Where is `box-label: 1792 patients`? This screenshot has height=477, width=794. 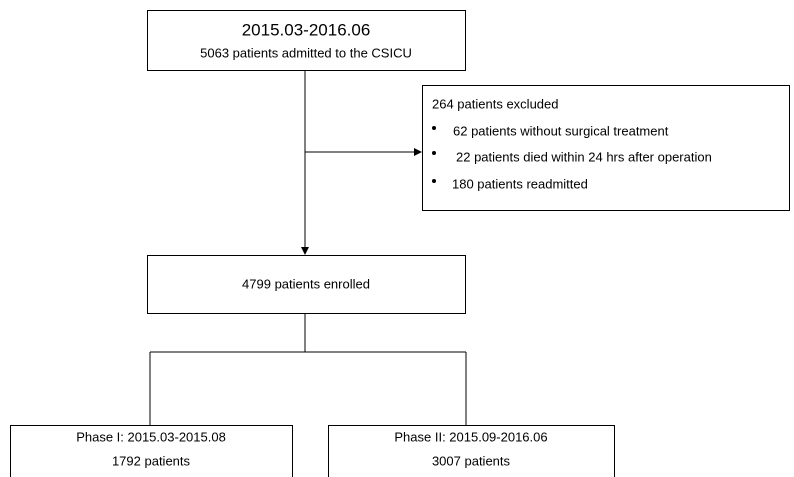
box-label: 1792 patients is located at coordinates (151, 460).